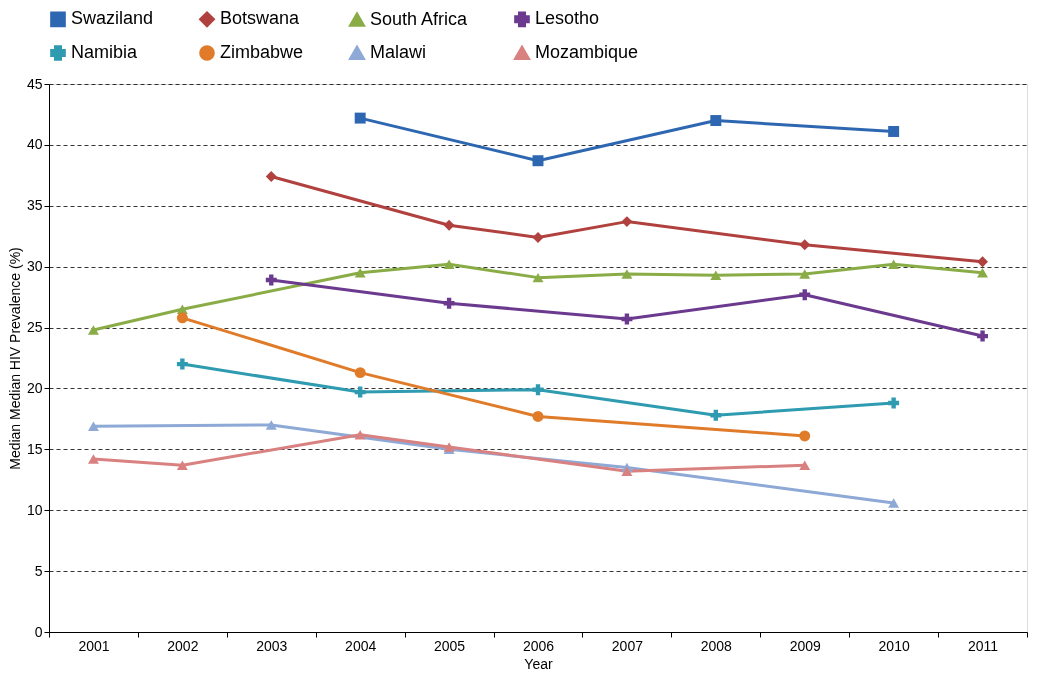  Describe the element at coordinates (94, 645) in the screenshot. I see `x-tick-label: 2001` at that location.